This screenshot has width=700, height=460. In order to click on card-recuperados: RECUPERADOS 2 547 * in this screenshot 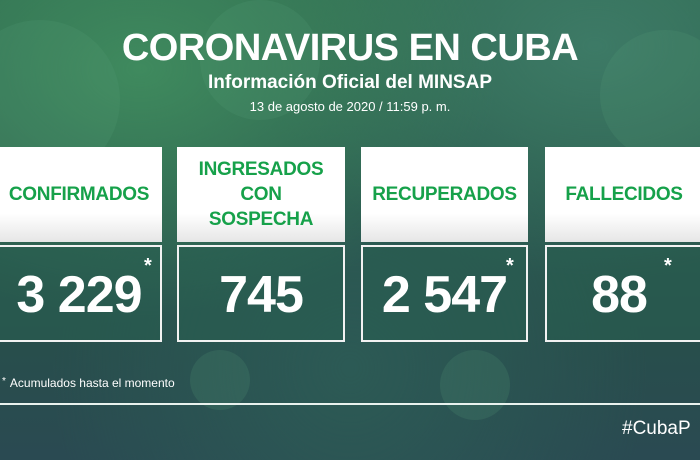, I will do `click(444, 246)`.